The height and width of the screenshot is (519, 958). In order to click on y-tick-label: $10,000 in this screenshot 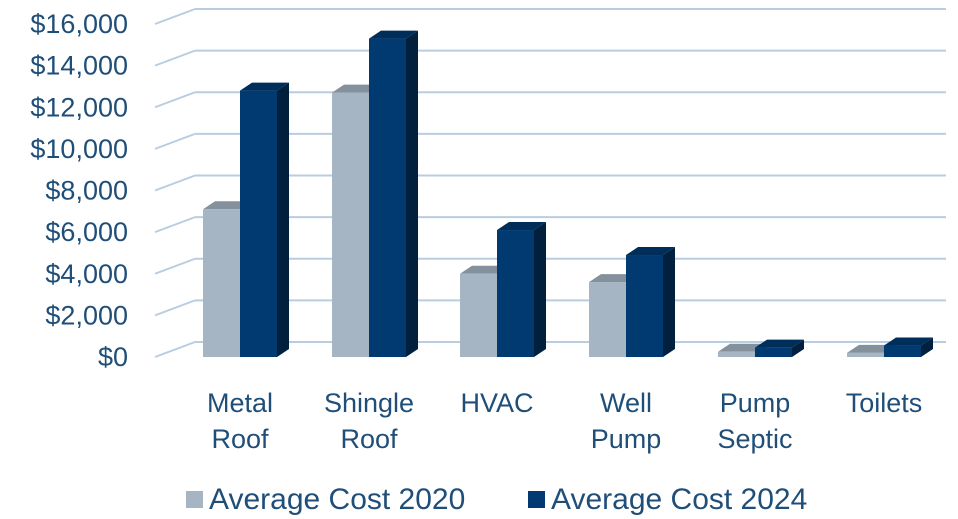, I will do `click(79, 149)`.